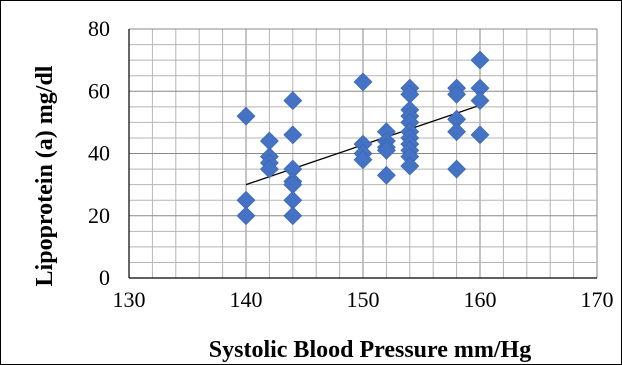  What do you see at coordinates (99, 153) in the screenshot?
I see `y-tick-label: 40` at bounding box center [99, 153].